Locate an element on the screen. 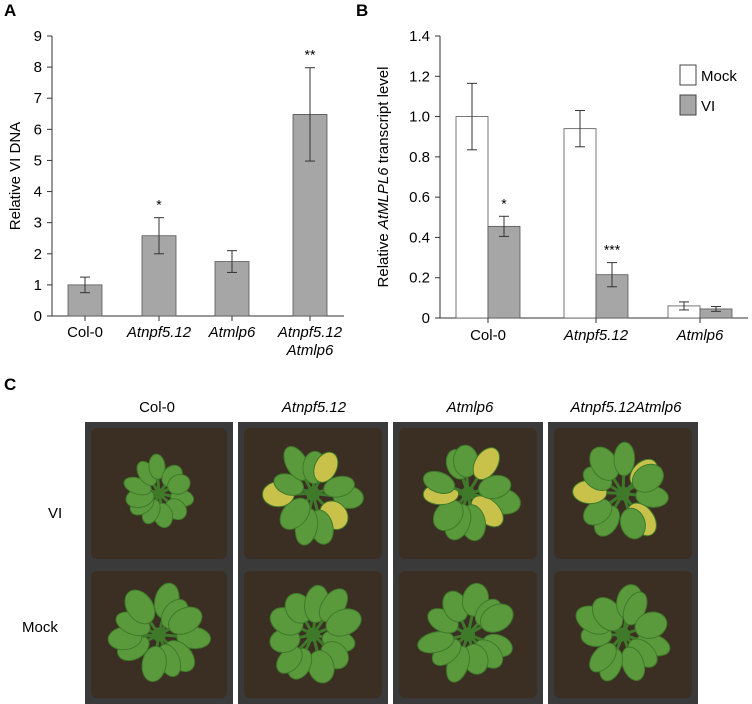  panel-letter-b: B is located at coordinates (362, 10).